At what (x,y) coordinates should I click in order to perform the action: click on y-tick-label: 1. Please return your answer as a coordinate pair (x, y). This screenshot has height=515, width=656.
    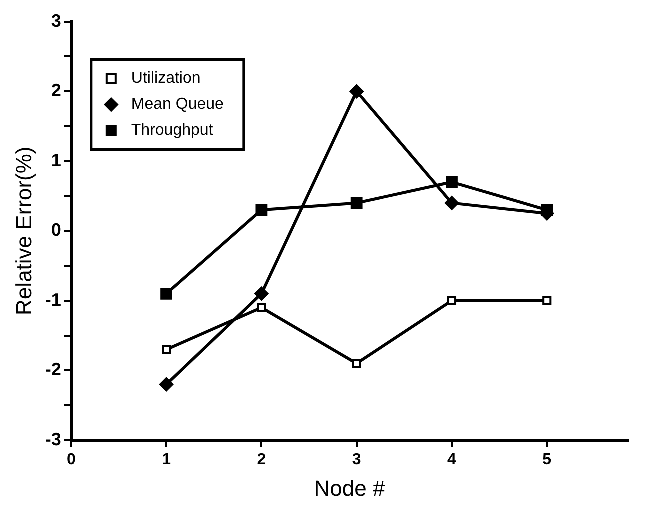
    Looking at the image, I should click on (56, 160).